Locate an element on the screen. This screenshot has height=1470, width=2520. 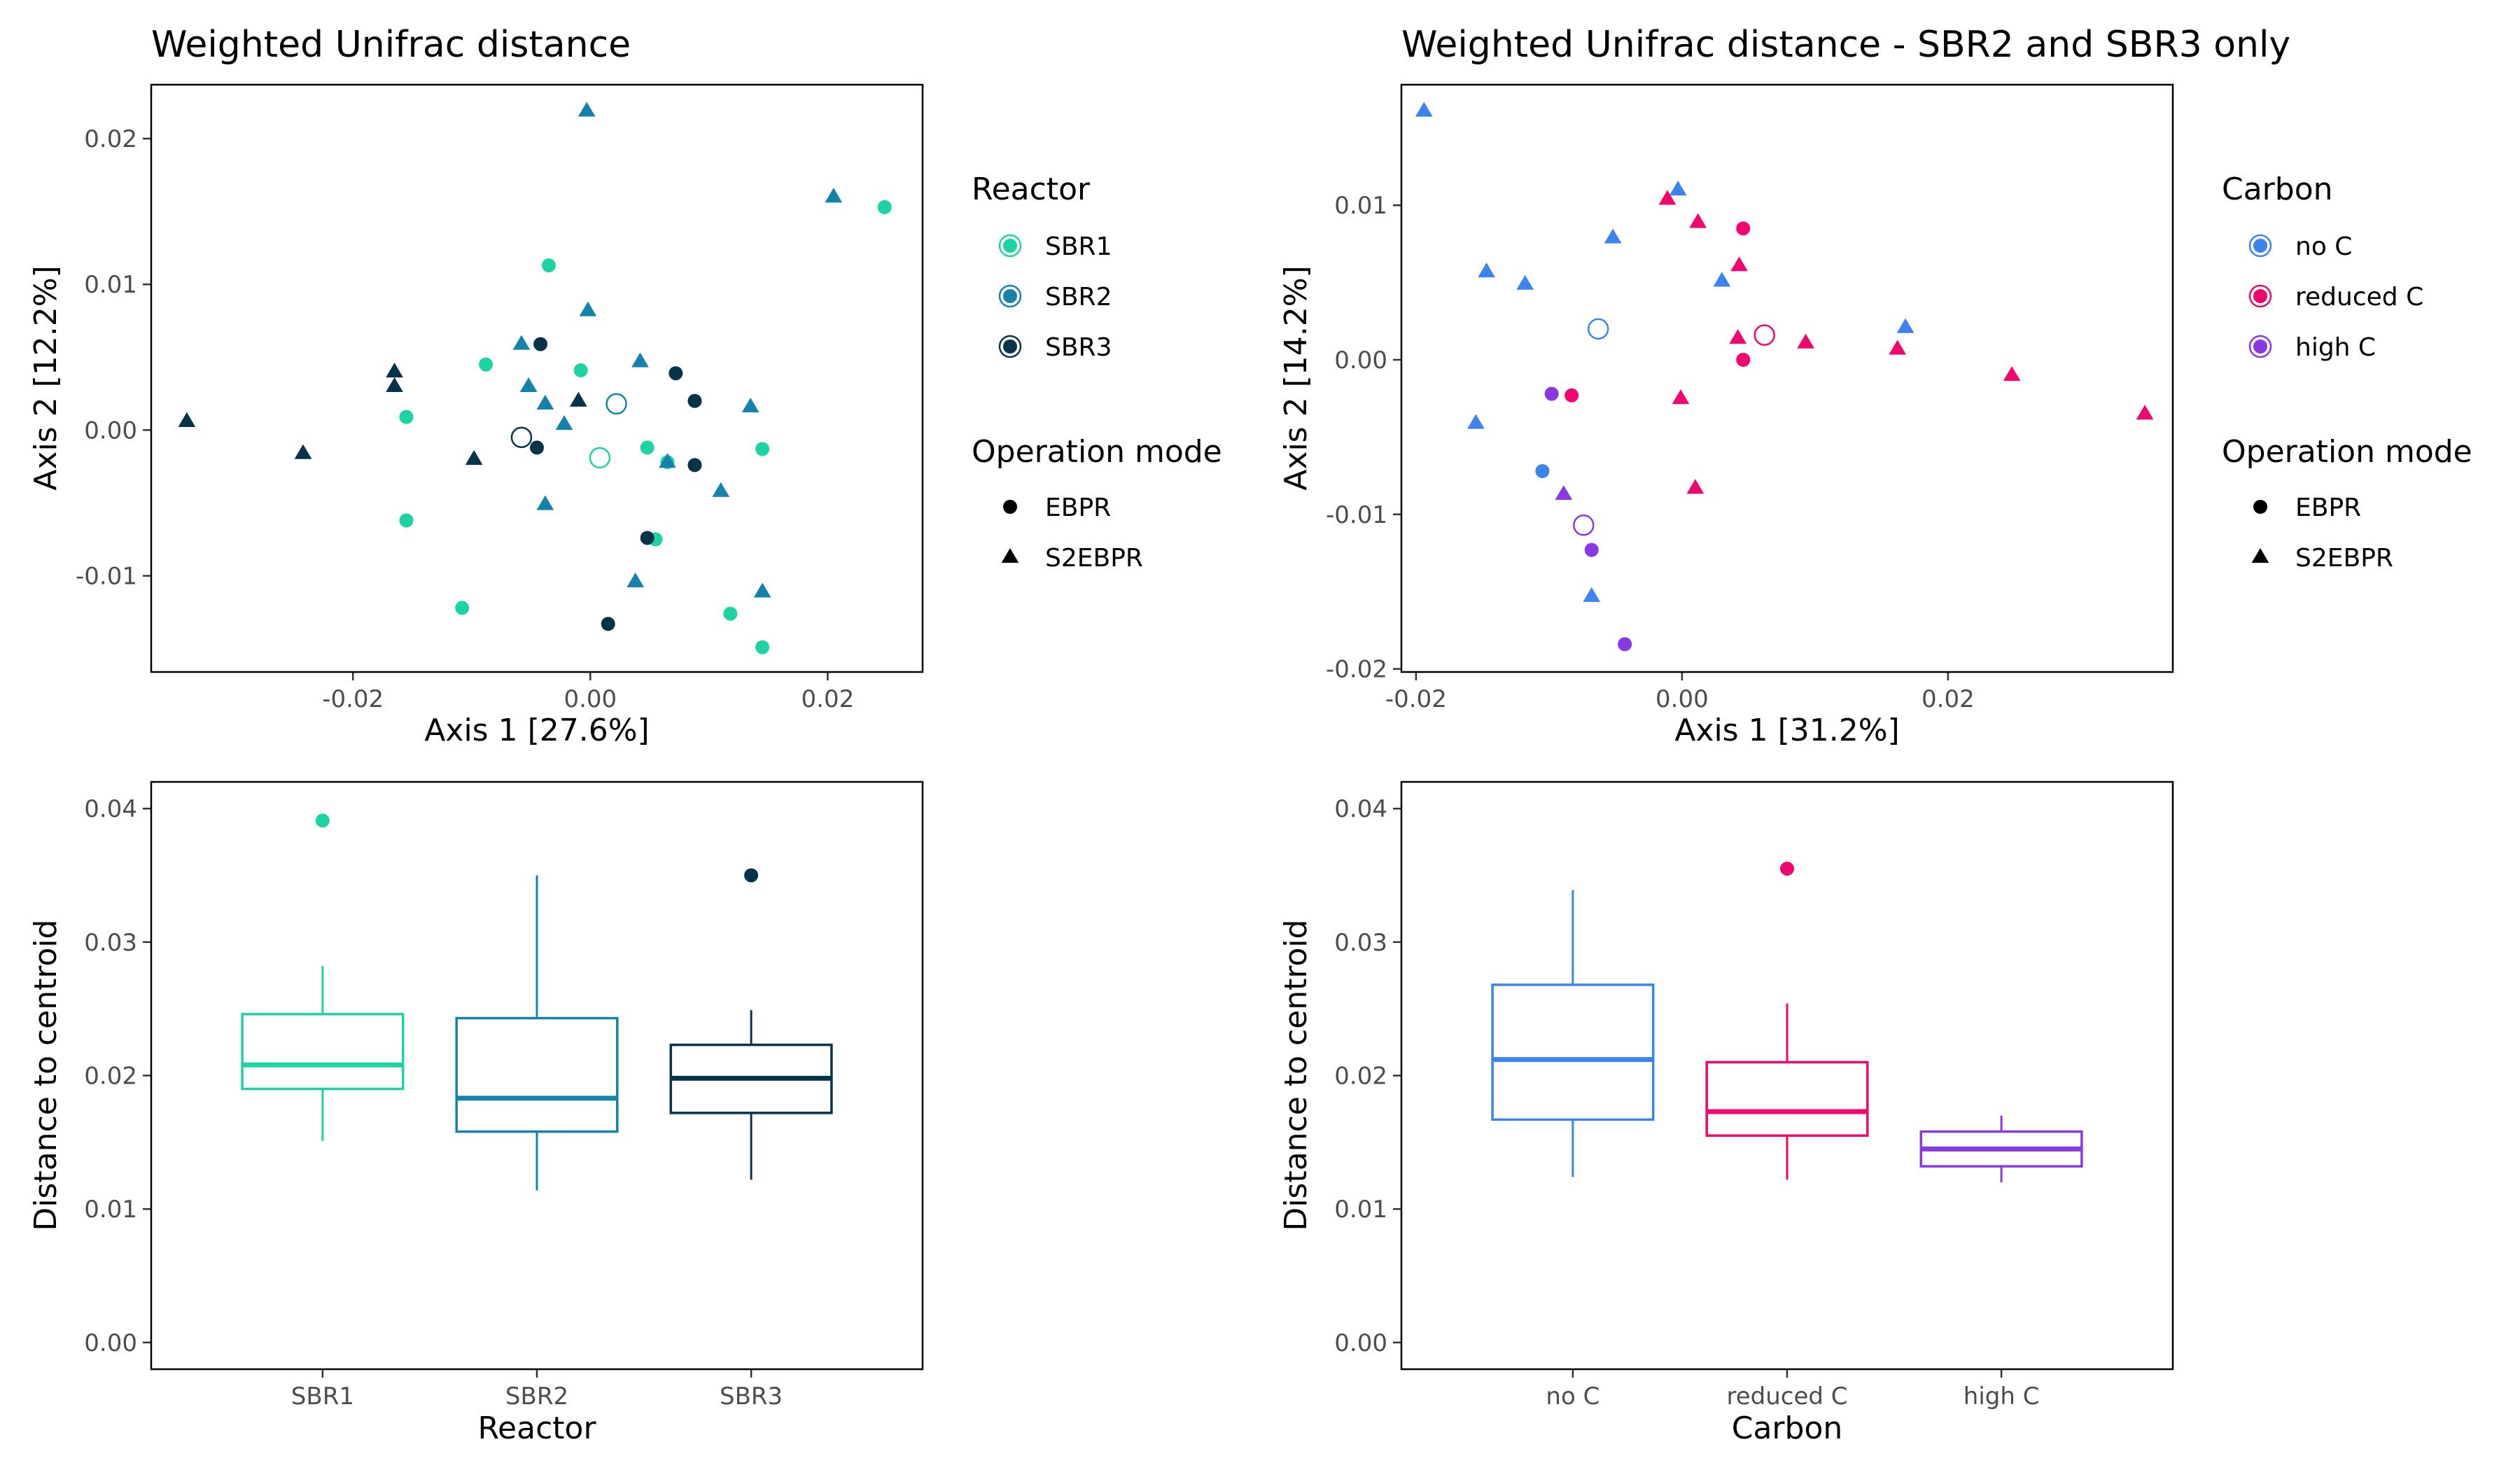
legend-label: SBR3 is located at coordinates (1078, 347).